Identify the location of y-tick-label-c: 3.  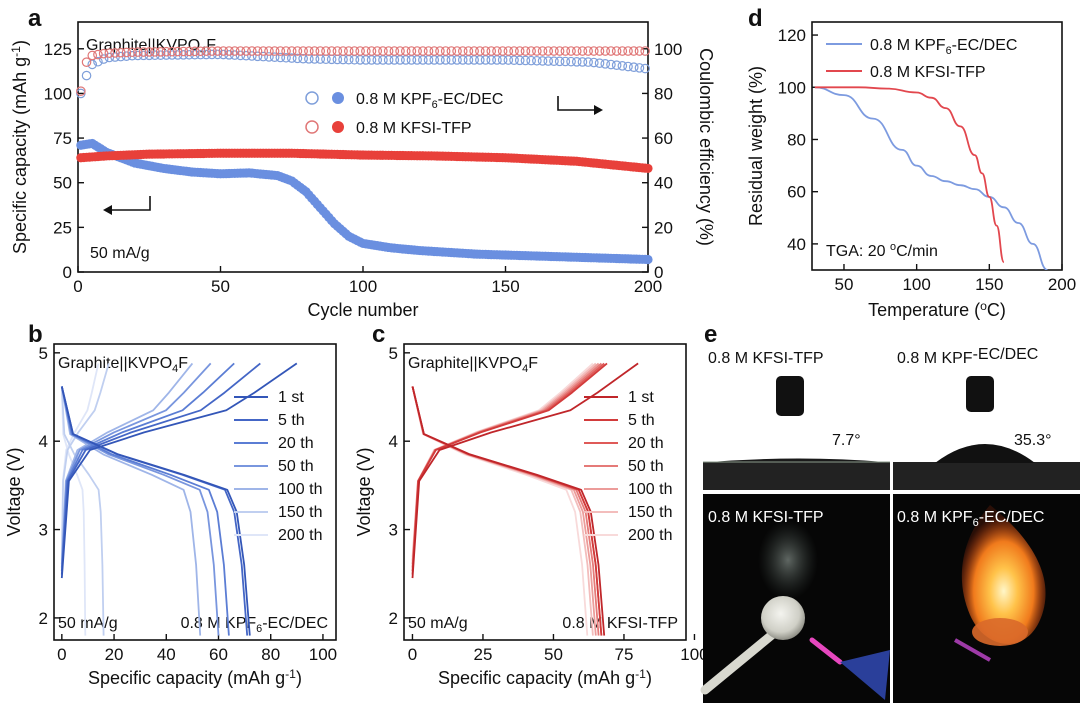
(393, 530).